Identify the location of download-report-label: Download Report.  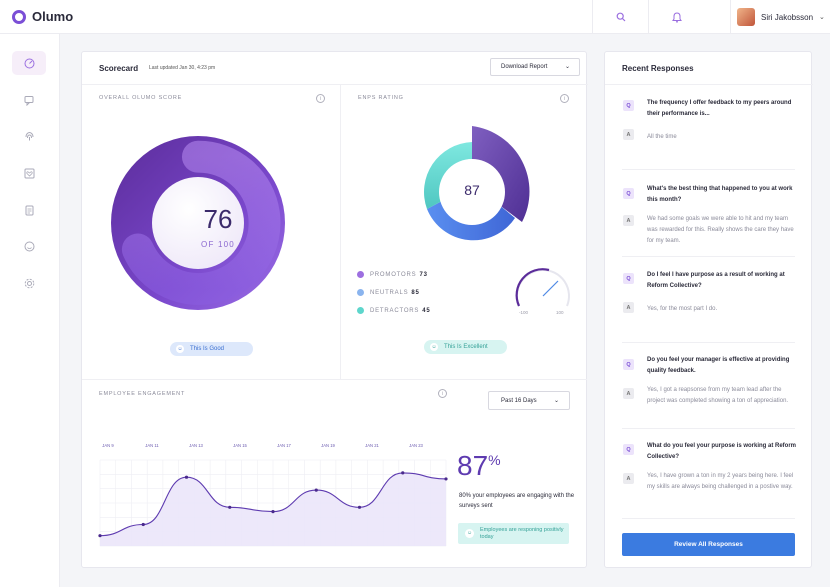
(524, 67).